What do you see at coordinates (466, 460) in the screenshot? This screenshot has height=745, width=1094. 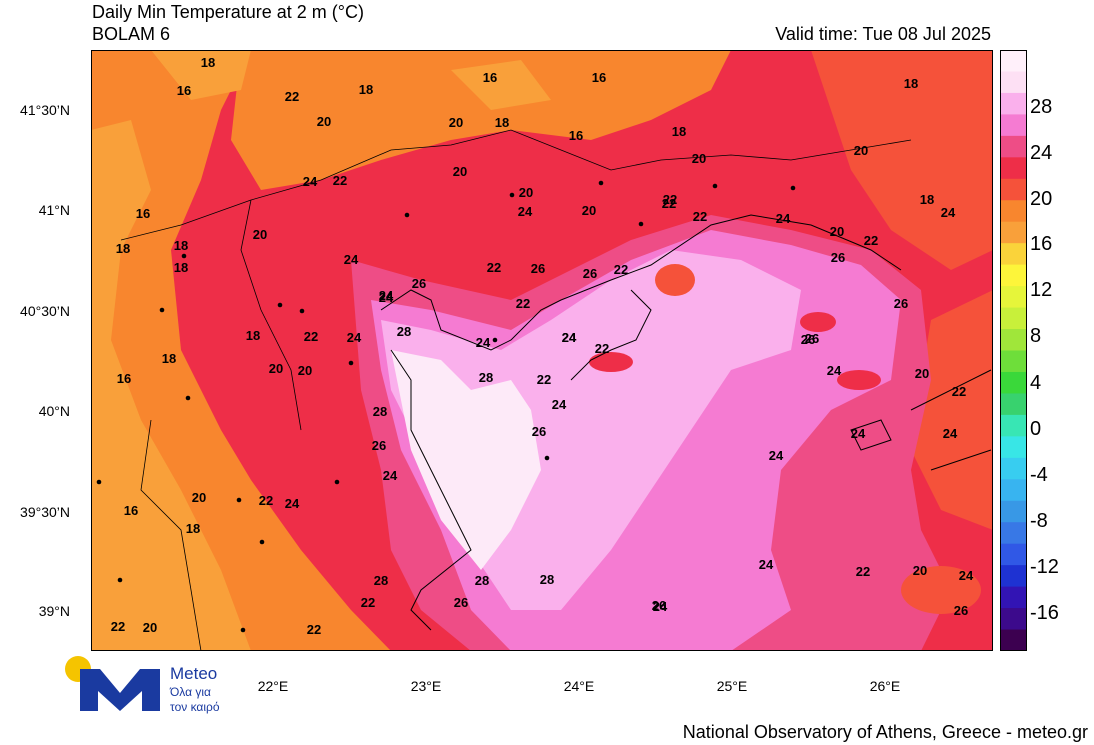 I see `sea-30-zone` at bounding box center [466, 460].